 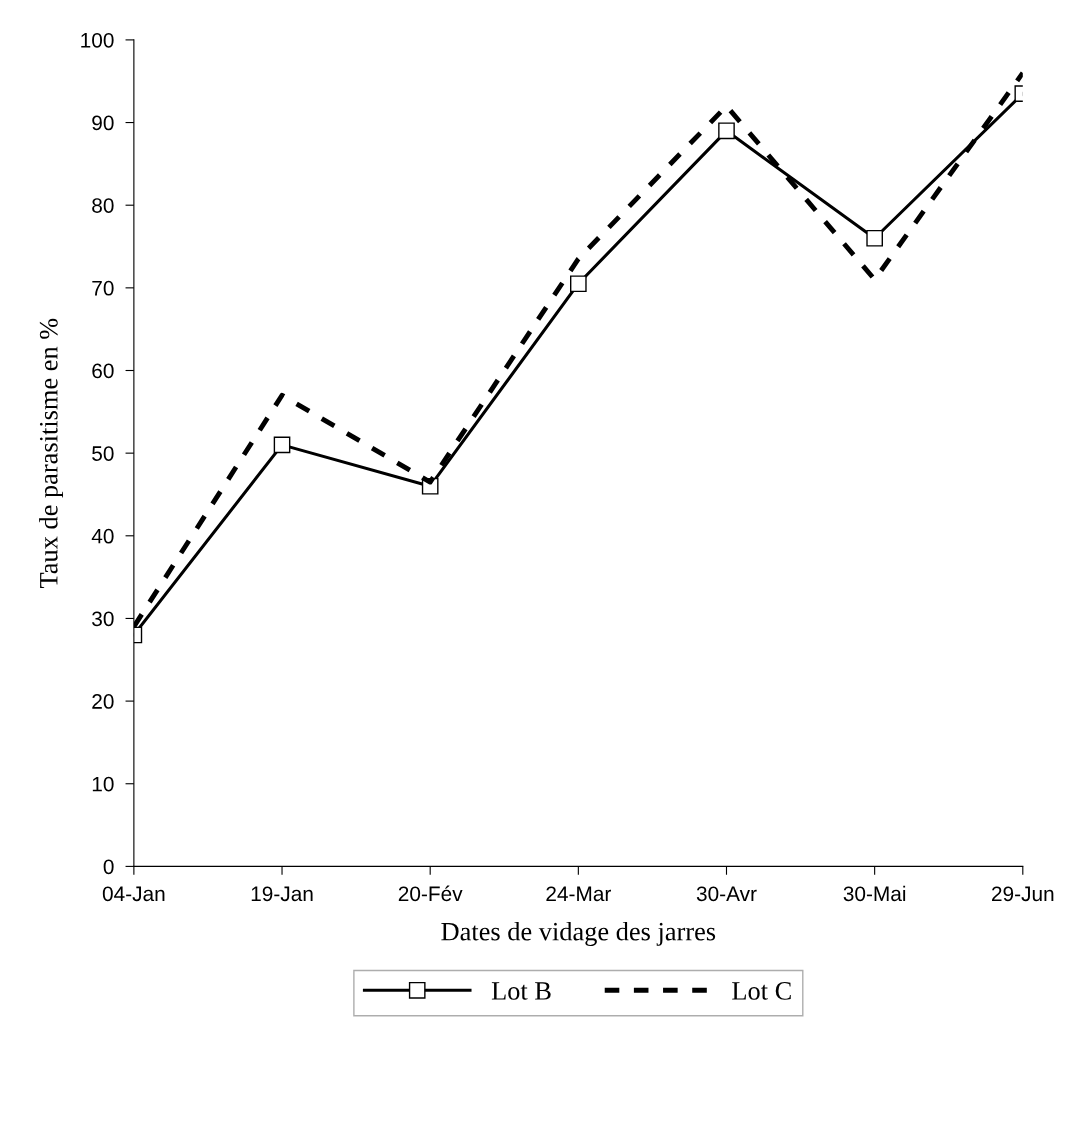 What do you see at coordinates (51, 453) in the screenshot?
I see `y-axis-title: Taux de parasitisme en %` at bounding box center [51, 453].